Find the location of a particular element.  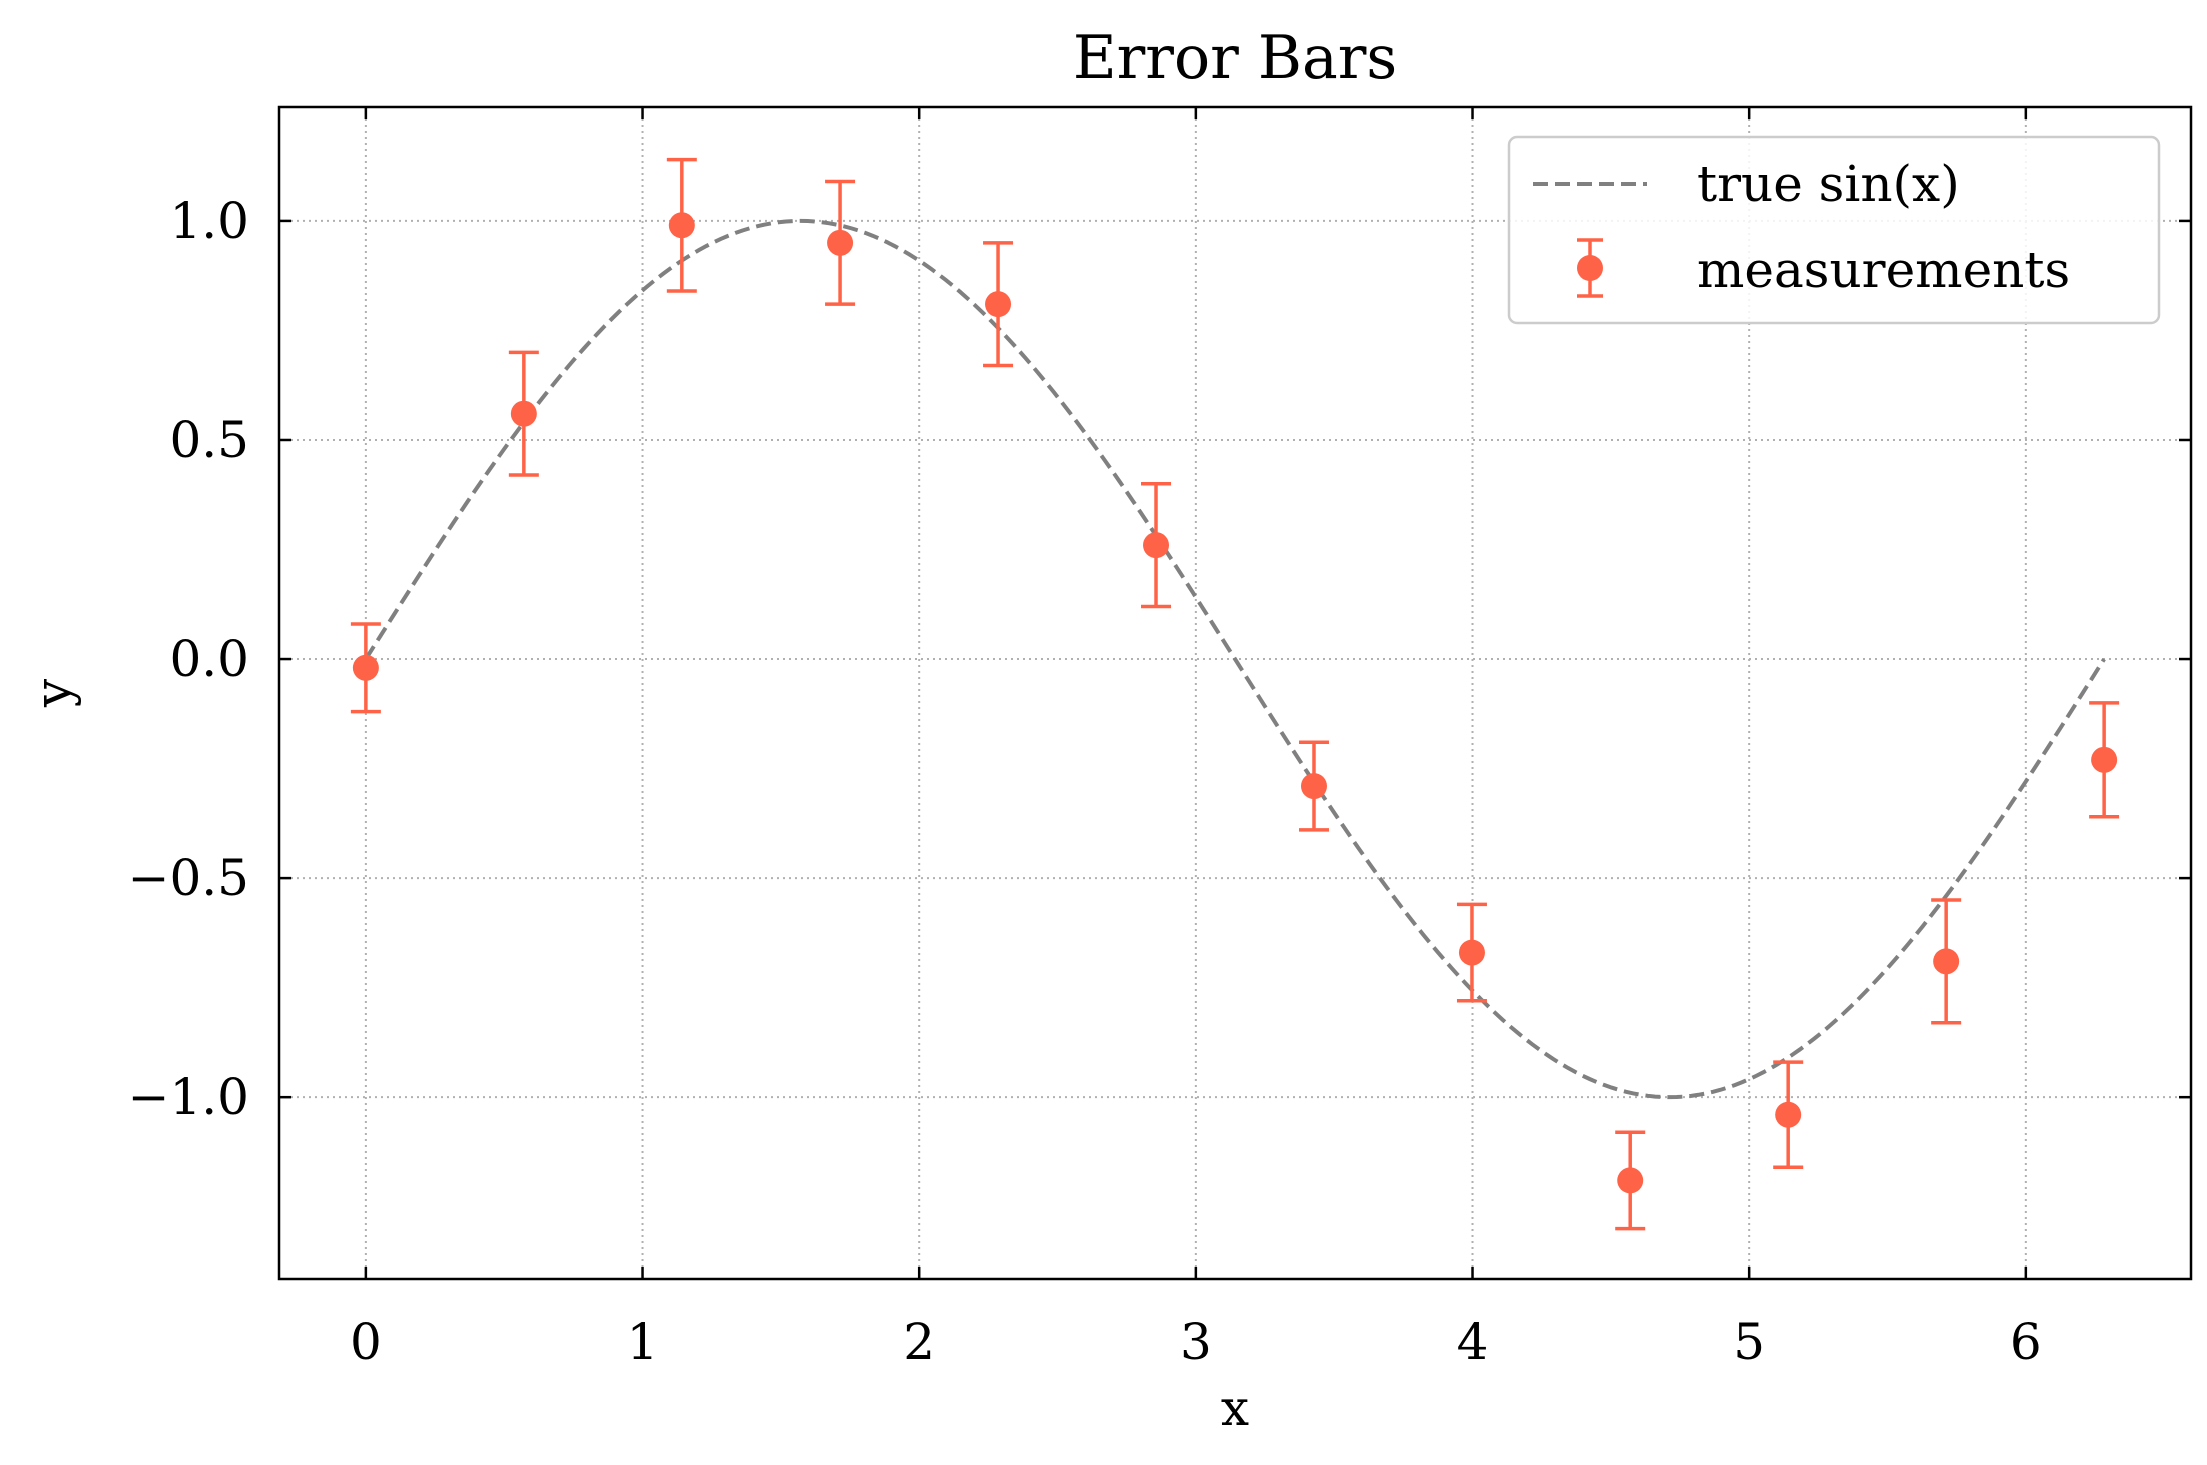

x-axis-label: x is located at coordinates (1235, 1408).